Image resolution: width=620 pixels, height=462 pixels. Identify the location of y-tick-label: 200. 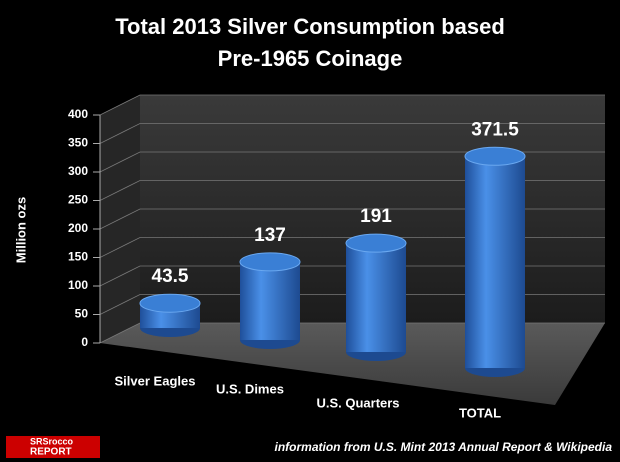
(78, 228).